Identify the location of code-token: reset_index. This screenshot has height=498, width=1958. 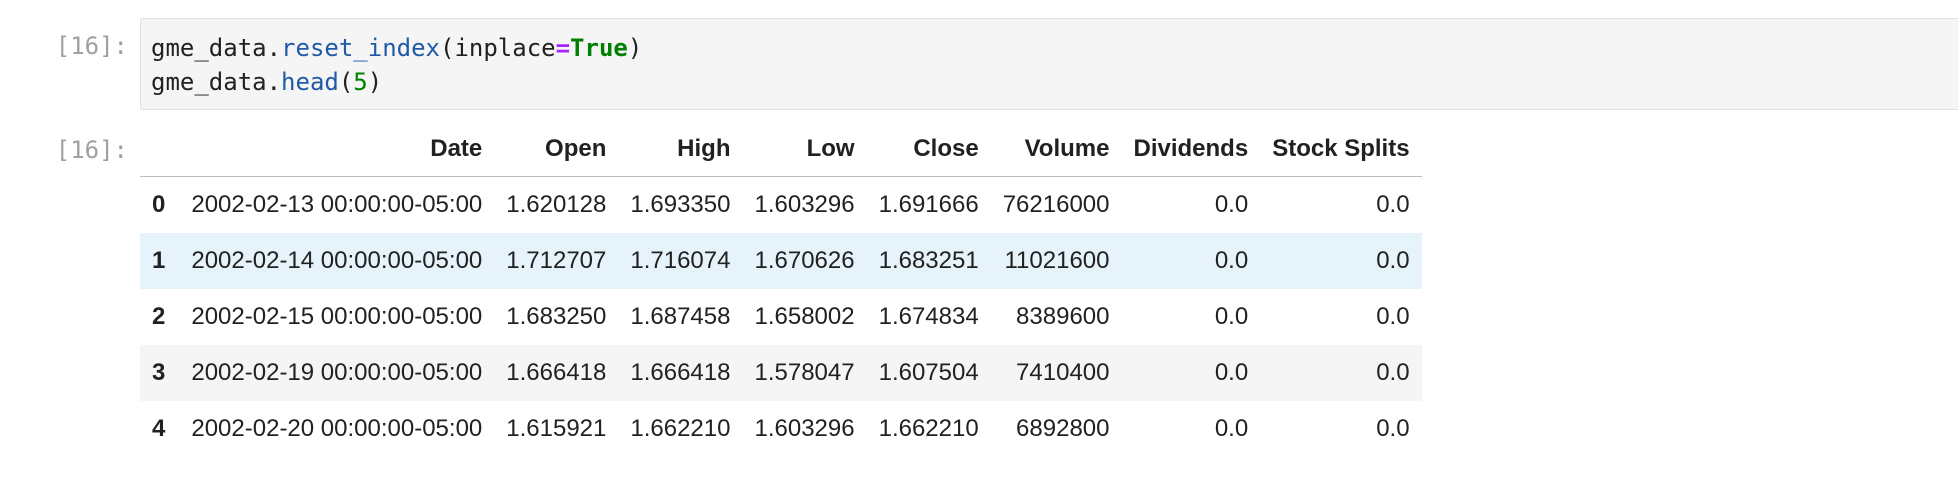
(360, 48).